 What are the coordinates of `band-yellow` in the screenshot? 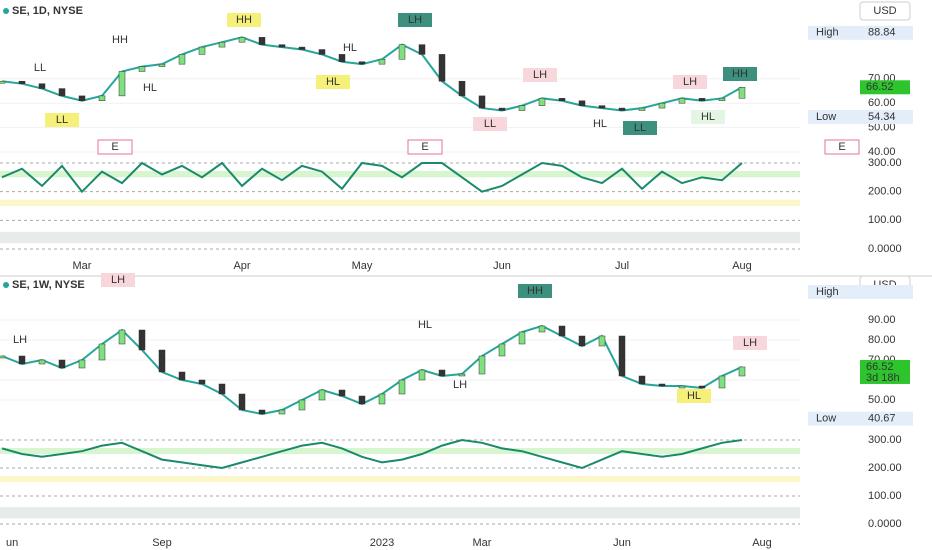 It's located at (400, 202).